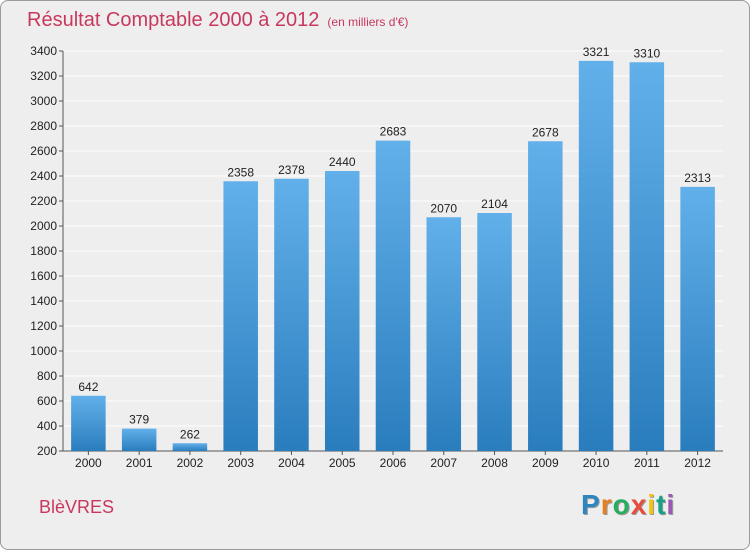  Describe the element at coordinates (596, 255) in the screenshot. I see `bar-2010` at that location.